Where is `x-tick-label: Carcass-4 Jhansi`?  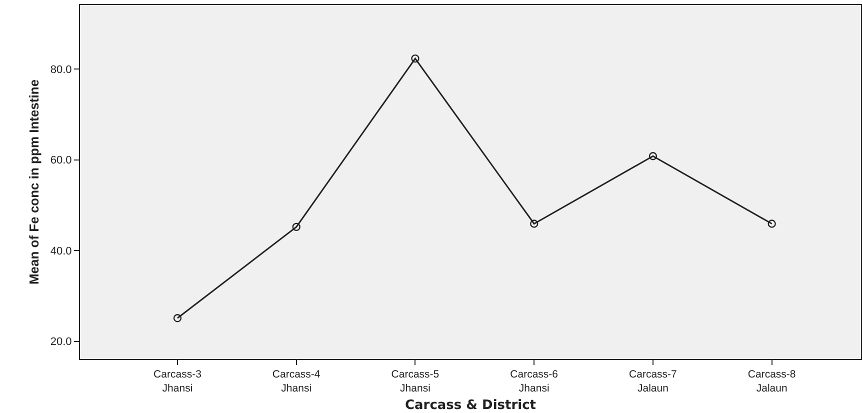
x-tick-label: Carcass-4 Jhansi is located at coordinates (296, 381).